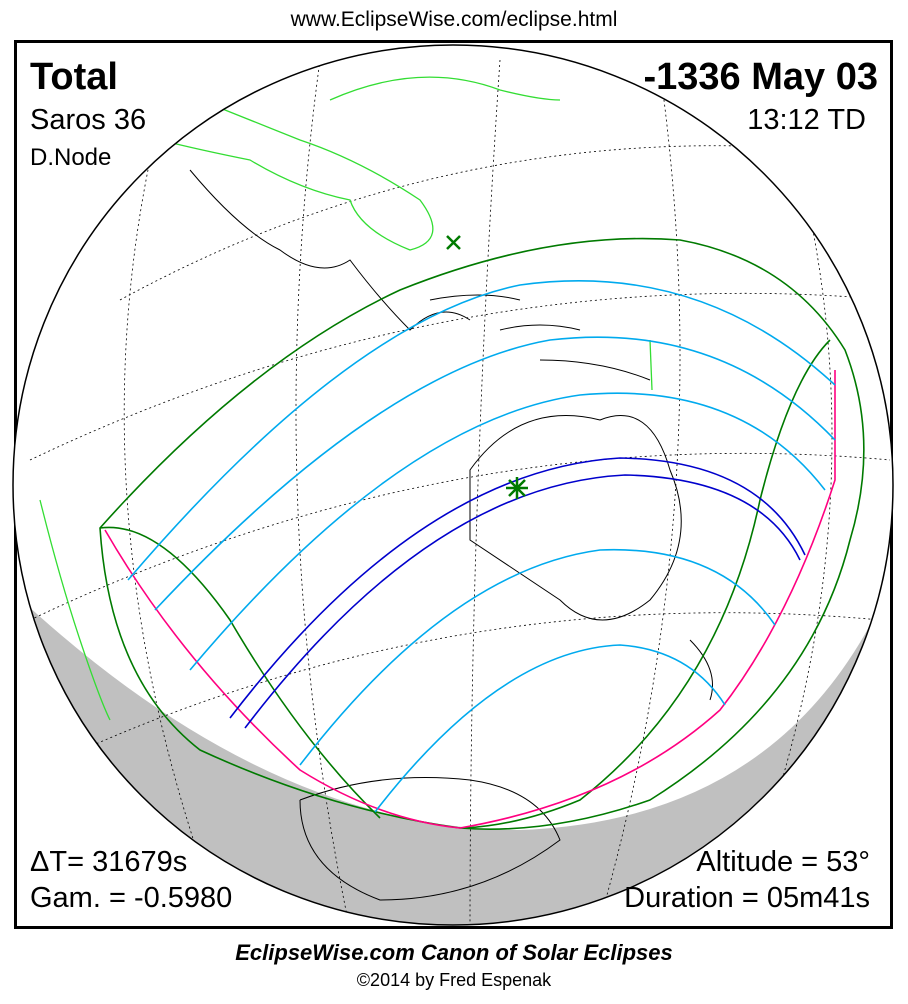  I want to click on altitude: Altitude = 53°, so click(783, 862).